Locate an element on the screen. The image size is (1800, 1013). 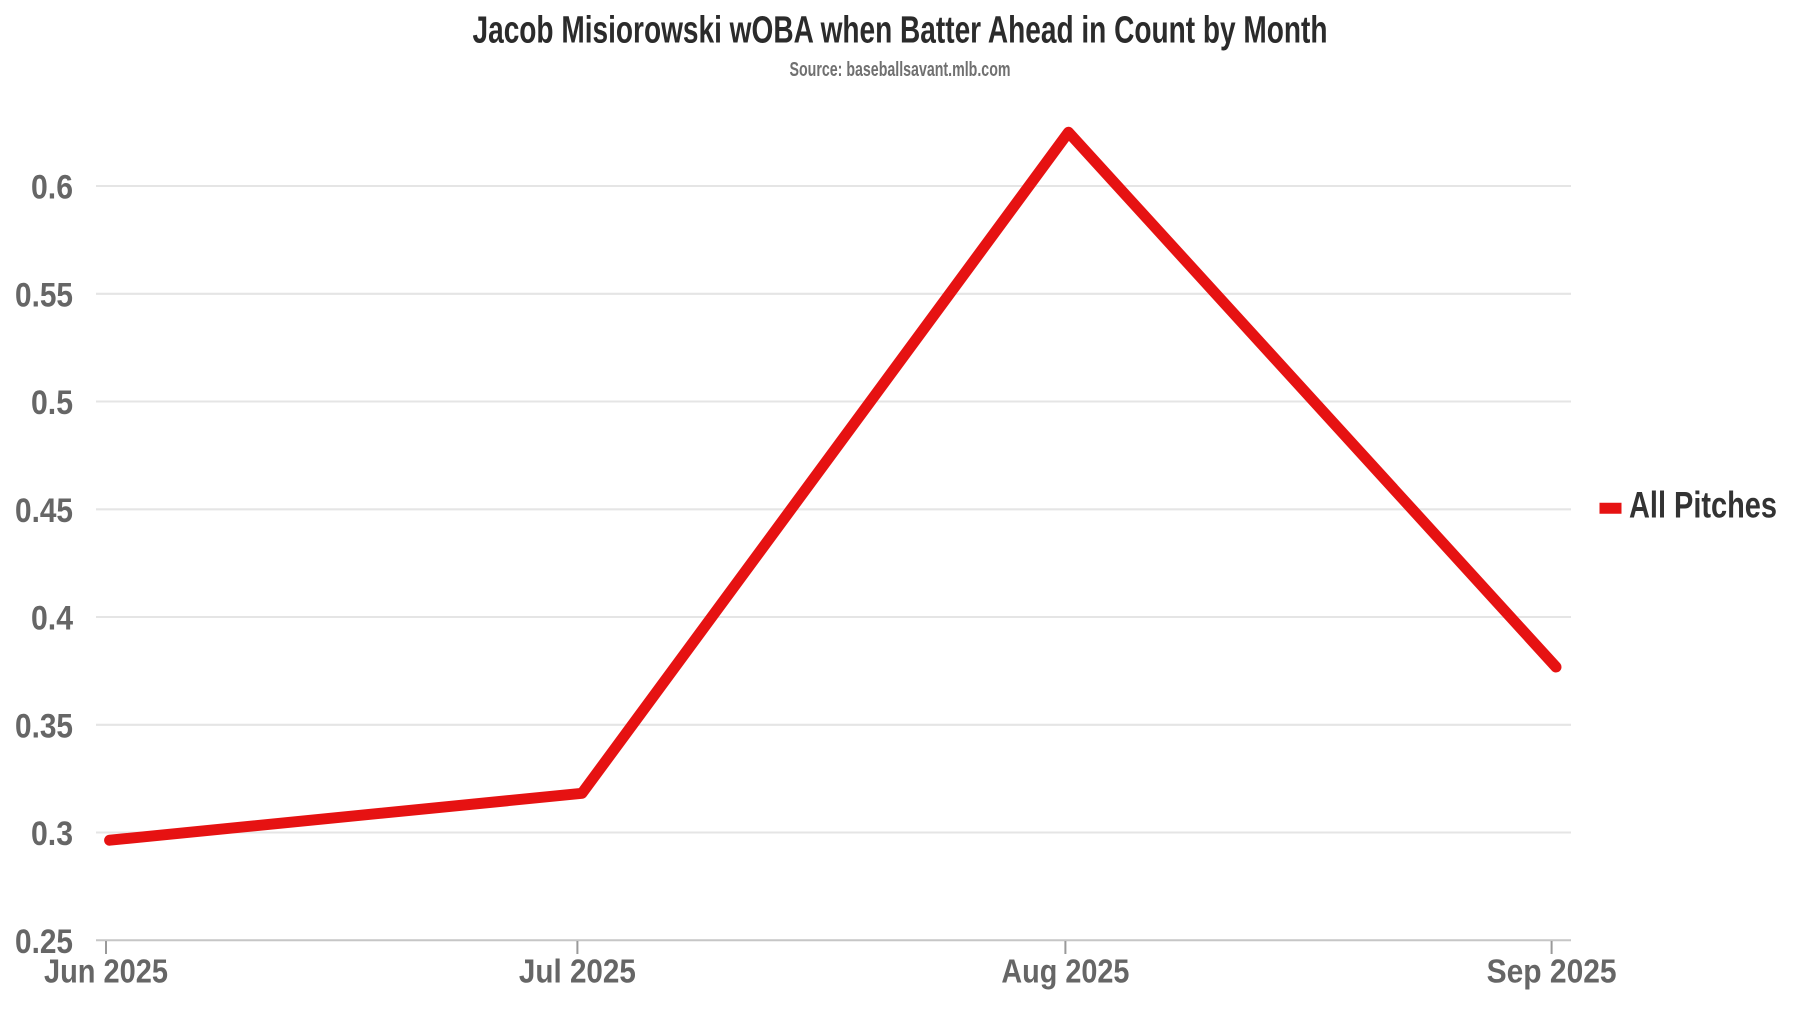
svg-text: 0.4 is located at coordinates (52, 619).